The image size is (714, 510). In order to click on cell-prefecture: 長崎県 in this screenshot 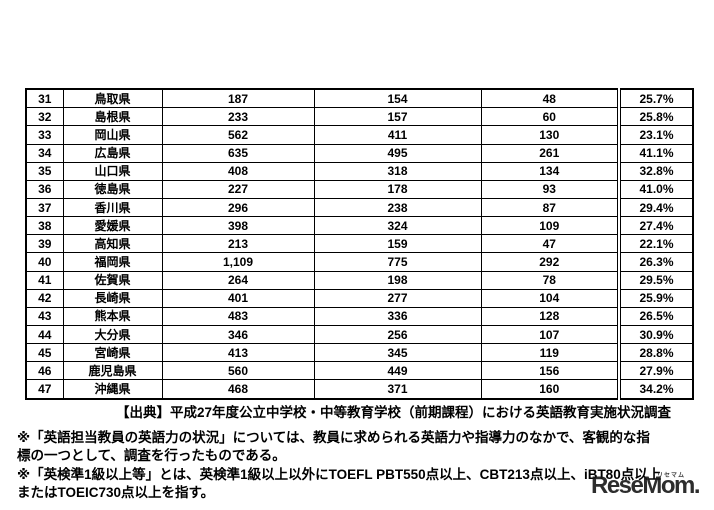, I will do `click(112, 298)`.